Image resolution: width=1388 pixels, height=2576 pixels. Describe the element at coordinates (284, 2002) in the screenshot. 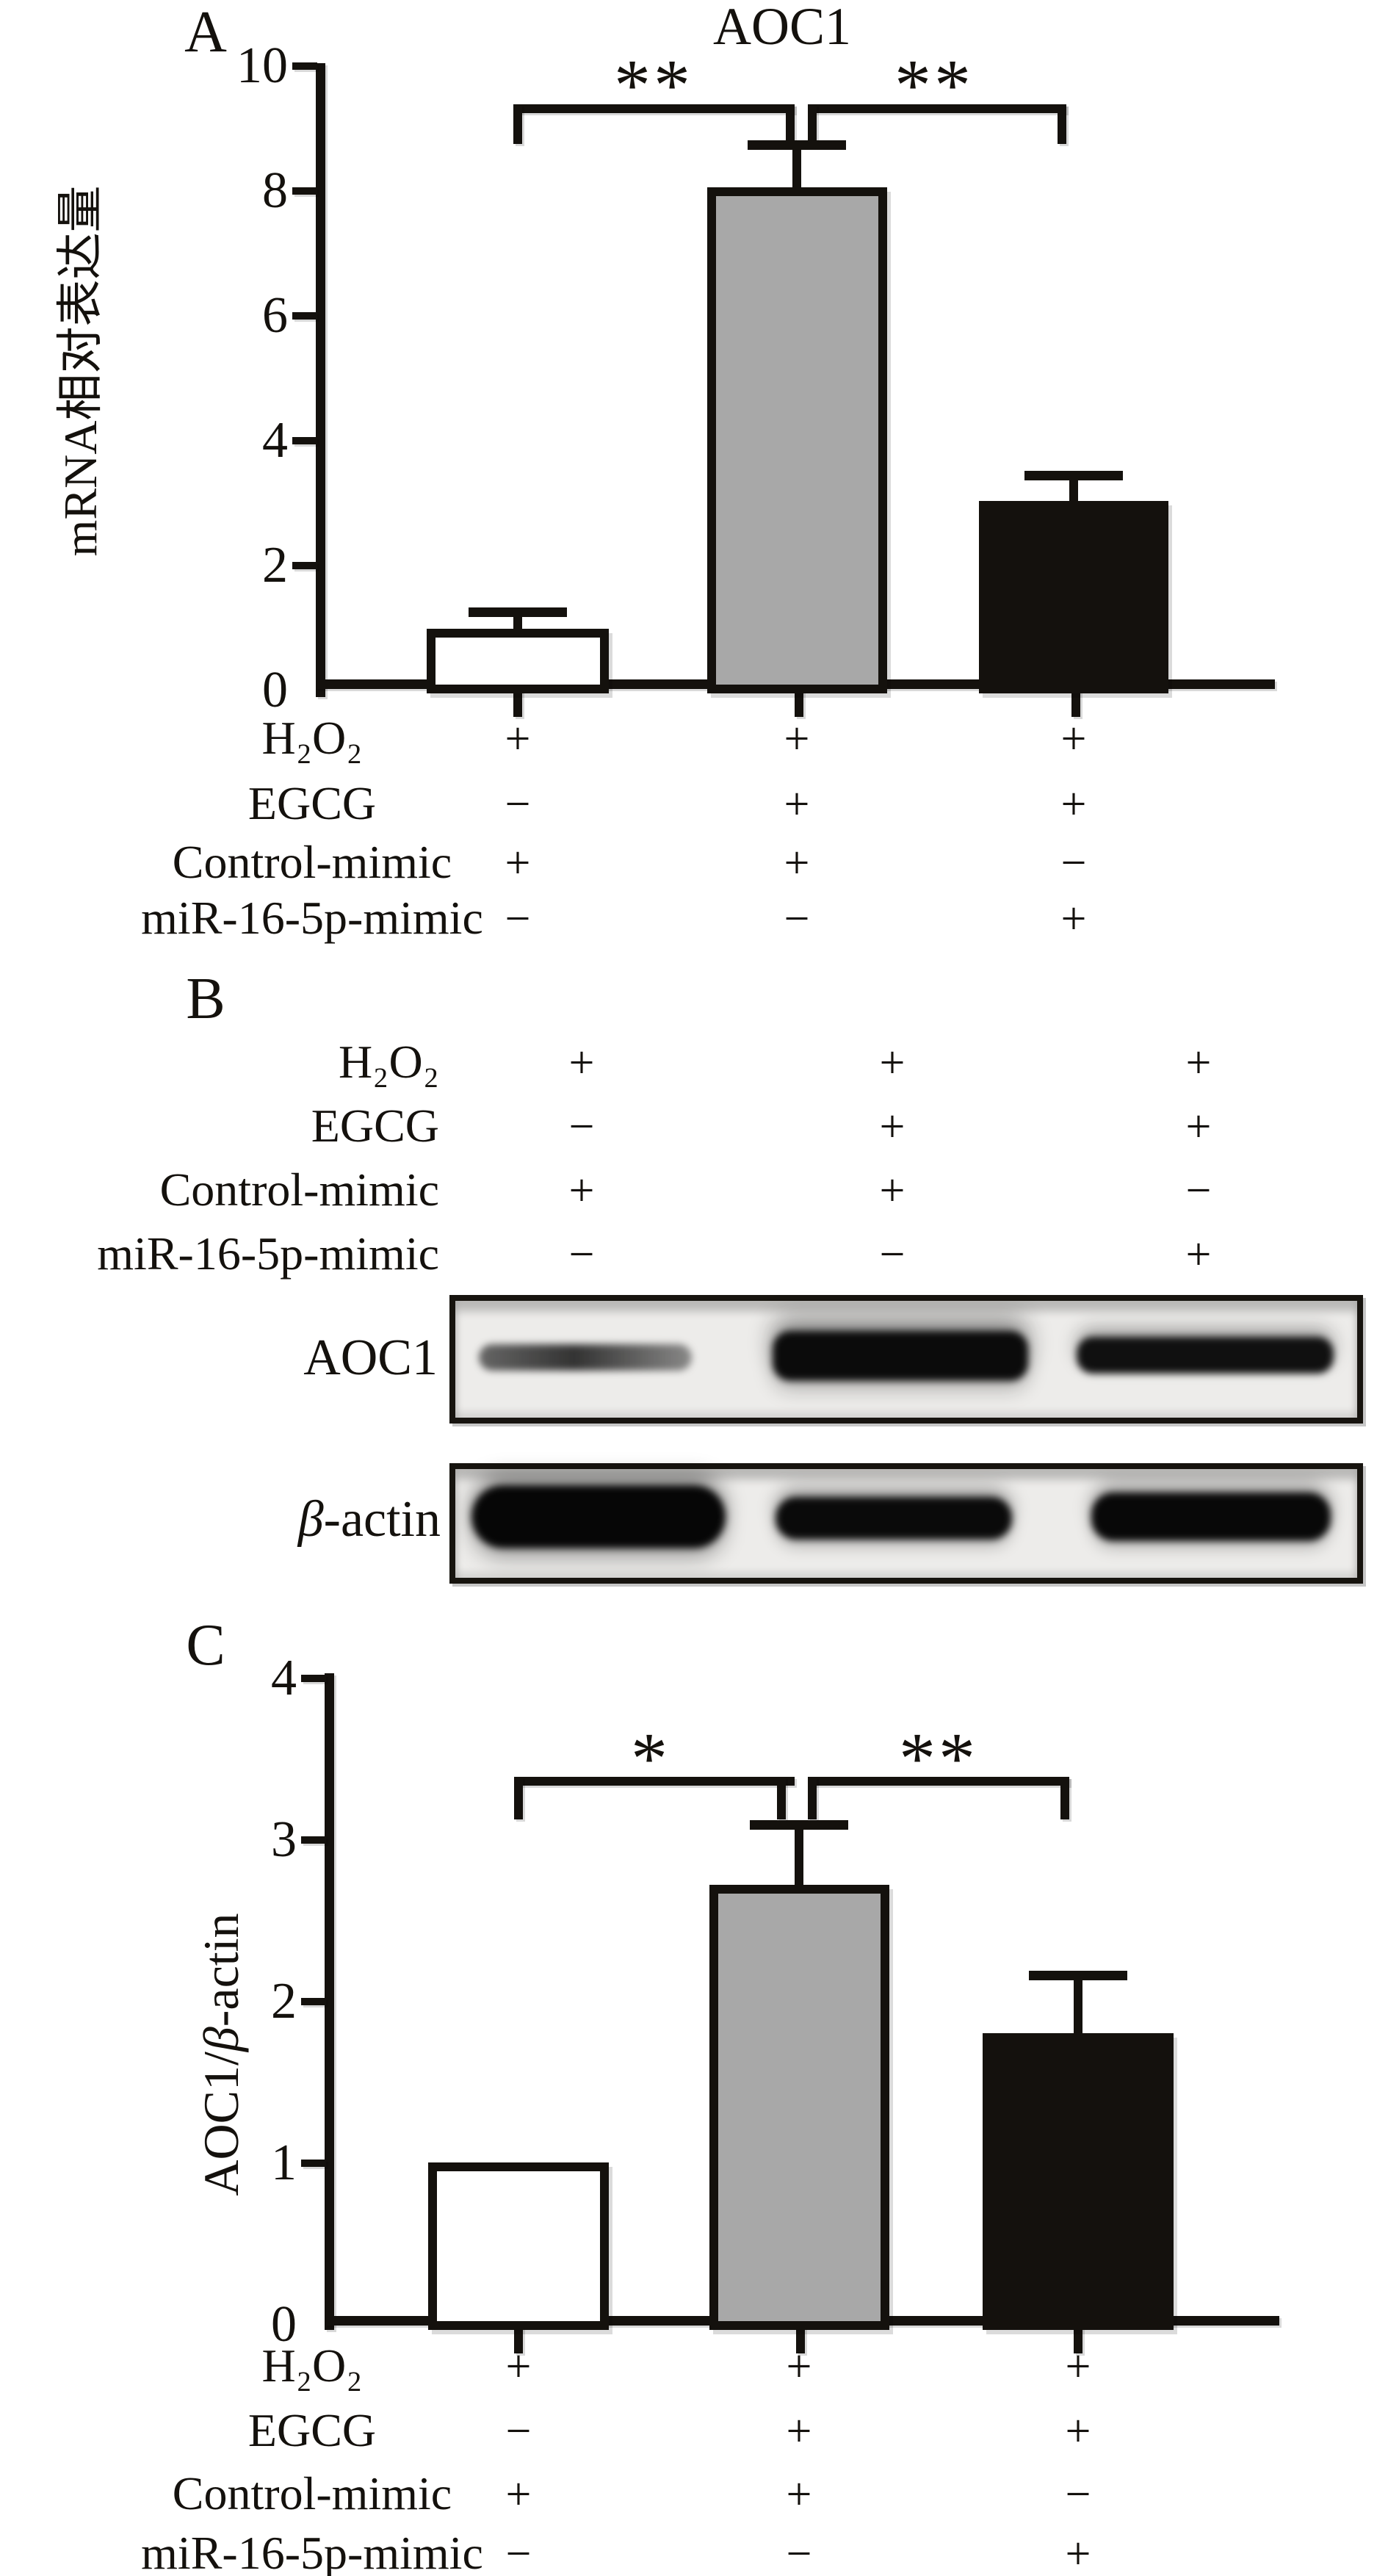

I see `panel-c-ytick-label: 2` at that location.